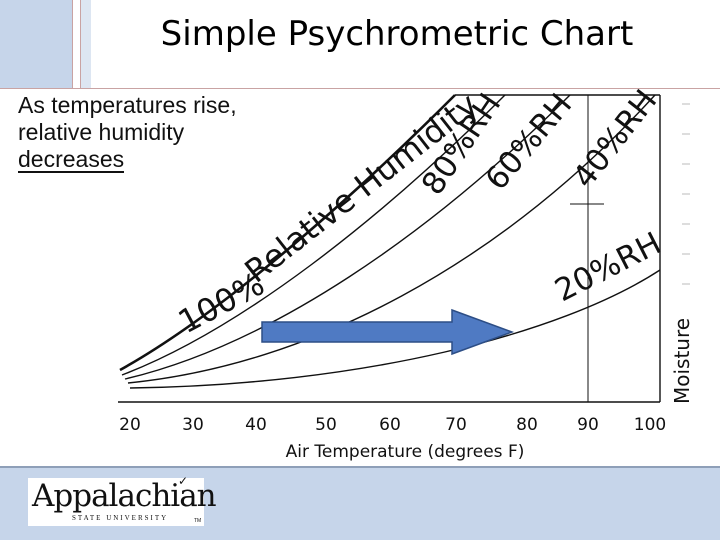 The width and height of the screenshot is (720, 540). I want to click on rh20-label: 20%RH, so click(608, 267).